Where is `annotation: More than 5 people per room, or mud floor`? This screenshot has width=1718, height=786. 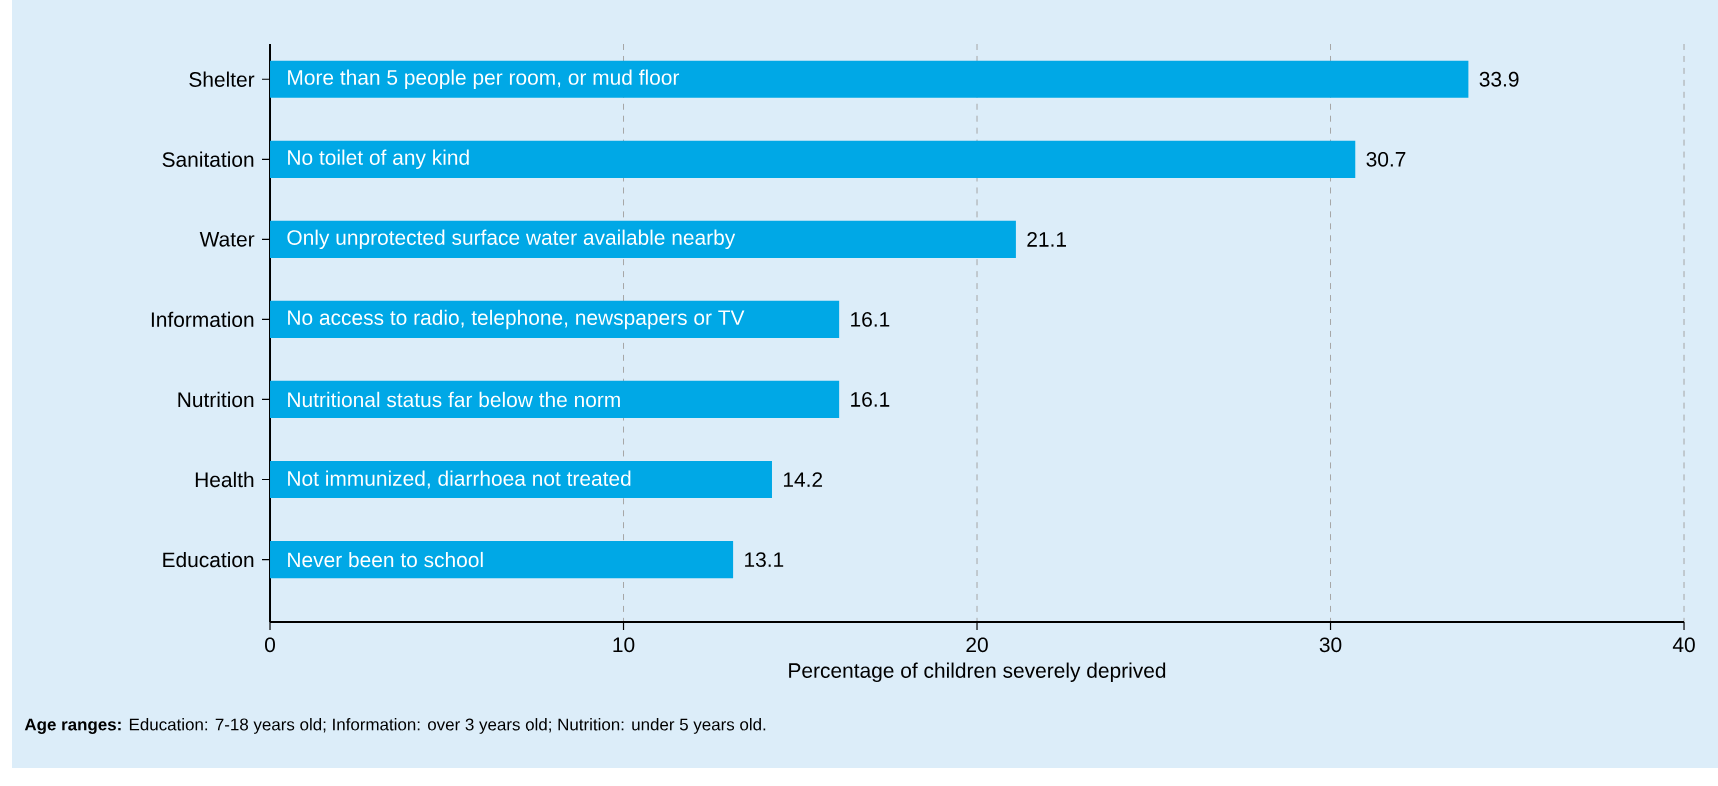 annotation: More than 5 people per room, or mud floor is located at coordinates (484, 79).